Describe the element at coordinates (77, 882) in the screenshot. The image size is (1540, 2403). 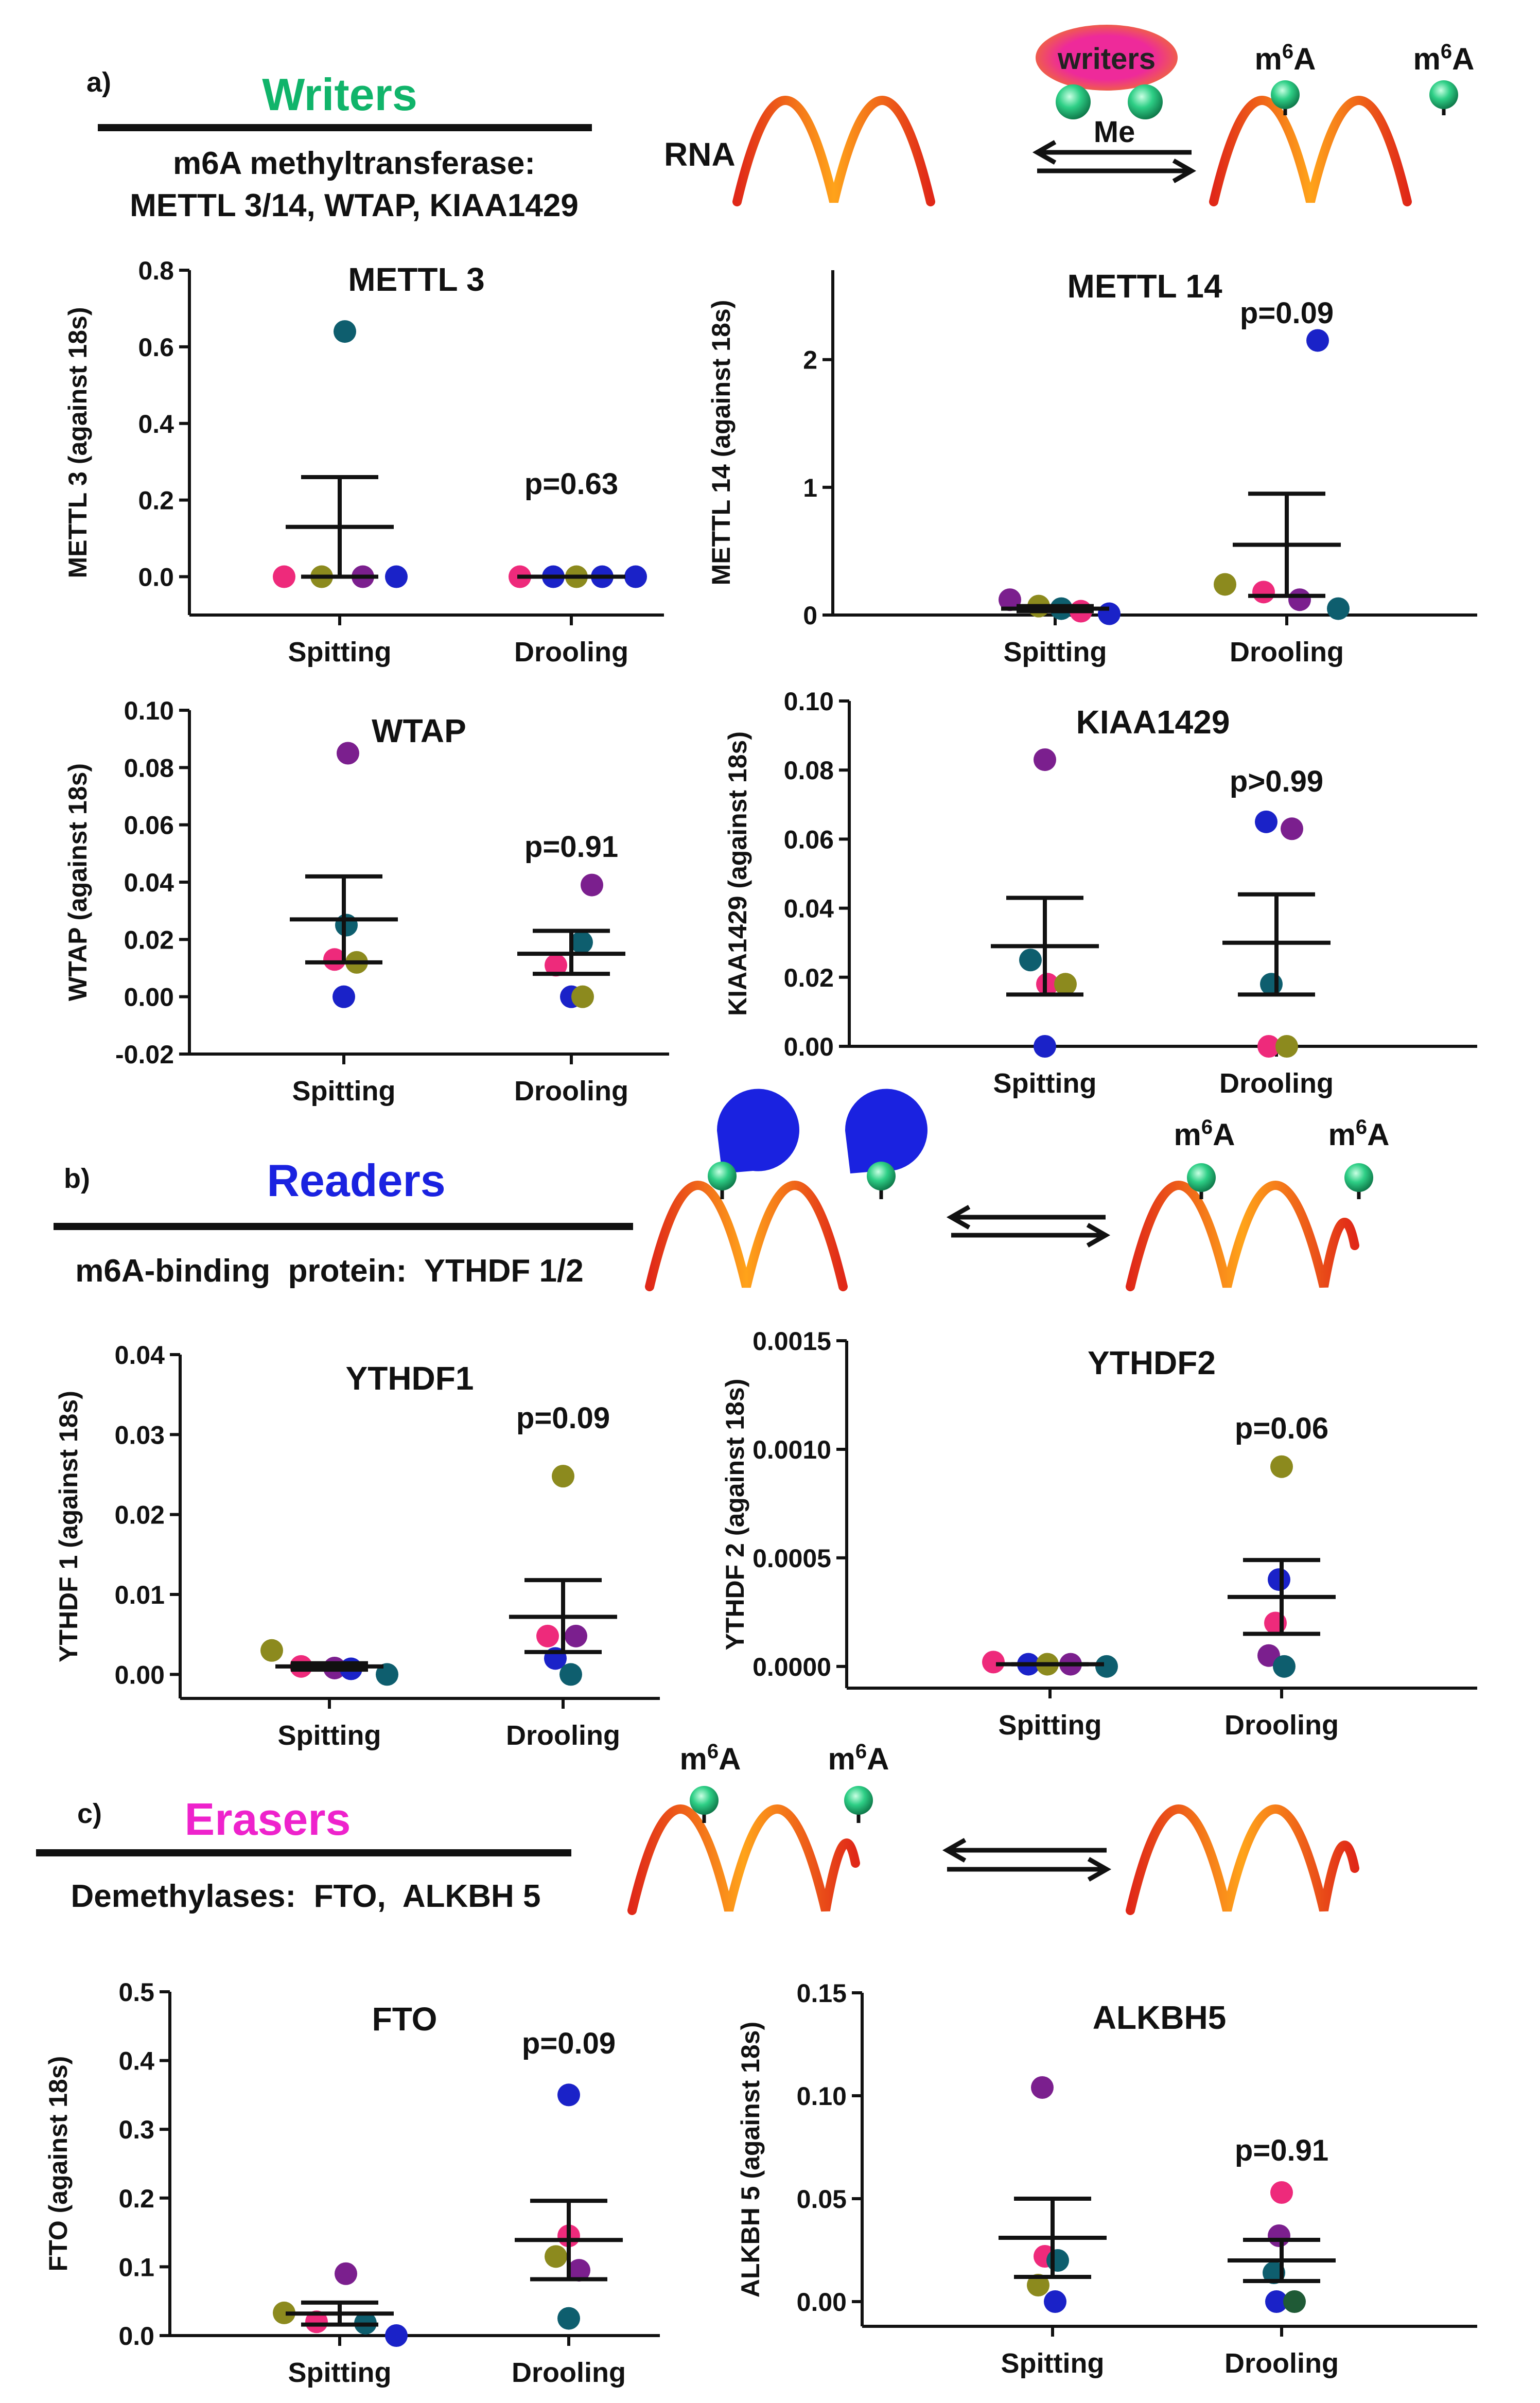
I see `y-axis-label: WTAP (against 18s)` at that location.